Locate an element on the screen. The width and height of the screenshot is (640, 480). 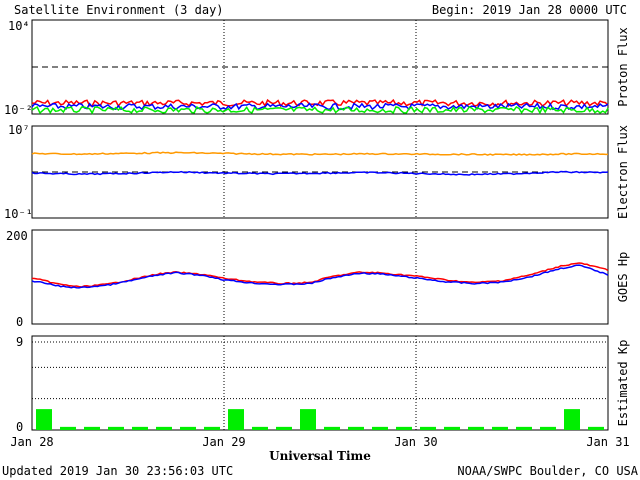
updated-timestamp: Updated 2019 Jan 30 23:56:03 UTC is located at coordinates (117, 471).